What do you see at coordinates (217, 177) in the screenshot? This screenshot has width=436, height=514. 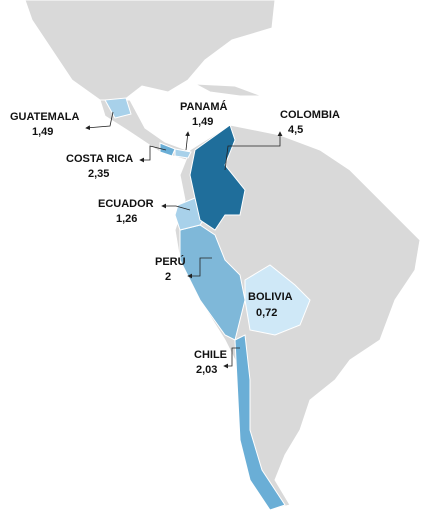 I see `colombia-shape` at bounding box center [217, 177].